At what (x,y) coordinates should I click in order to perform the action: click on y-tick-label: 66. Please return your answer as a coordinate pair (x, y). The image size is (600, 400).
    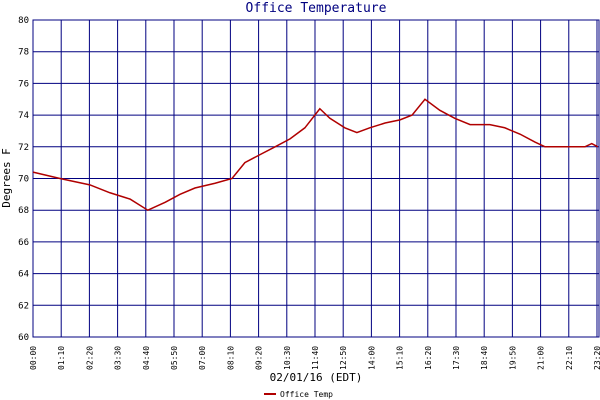
    Looking at the image, I should click on (23, 243).